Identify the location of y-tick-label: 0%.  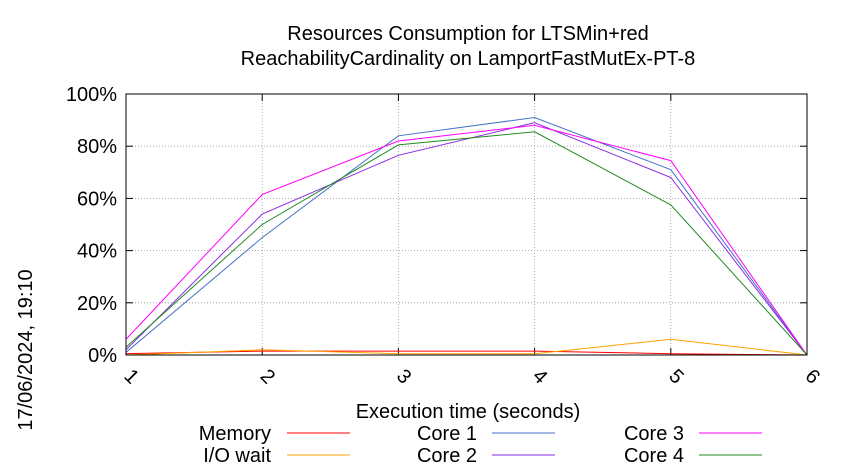
(102, 356).